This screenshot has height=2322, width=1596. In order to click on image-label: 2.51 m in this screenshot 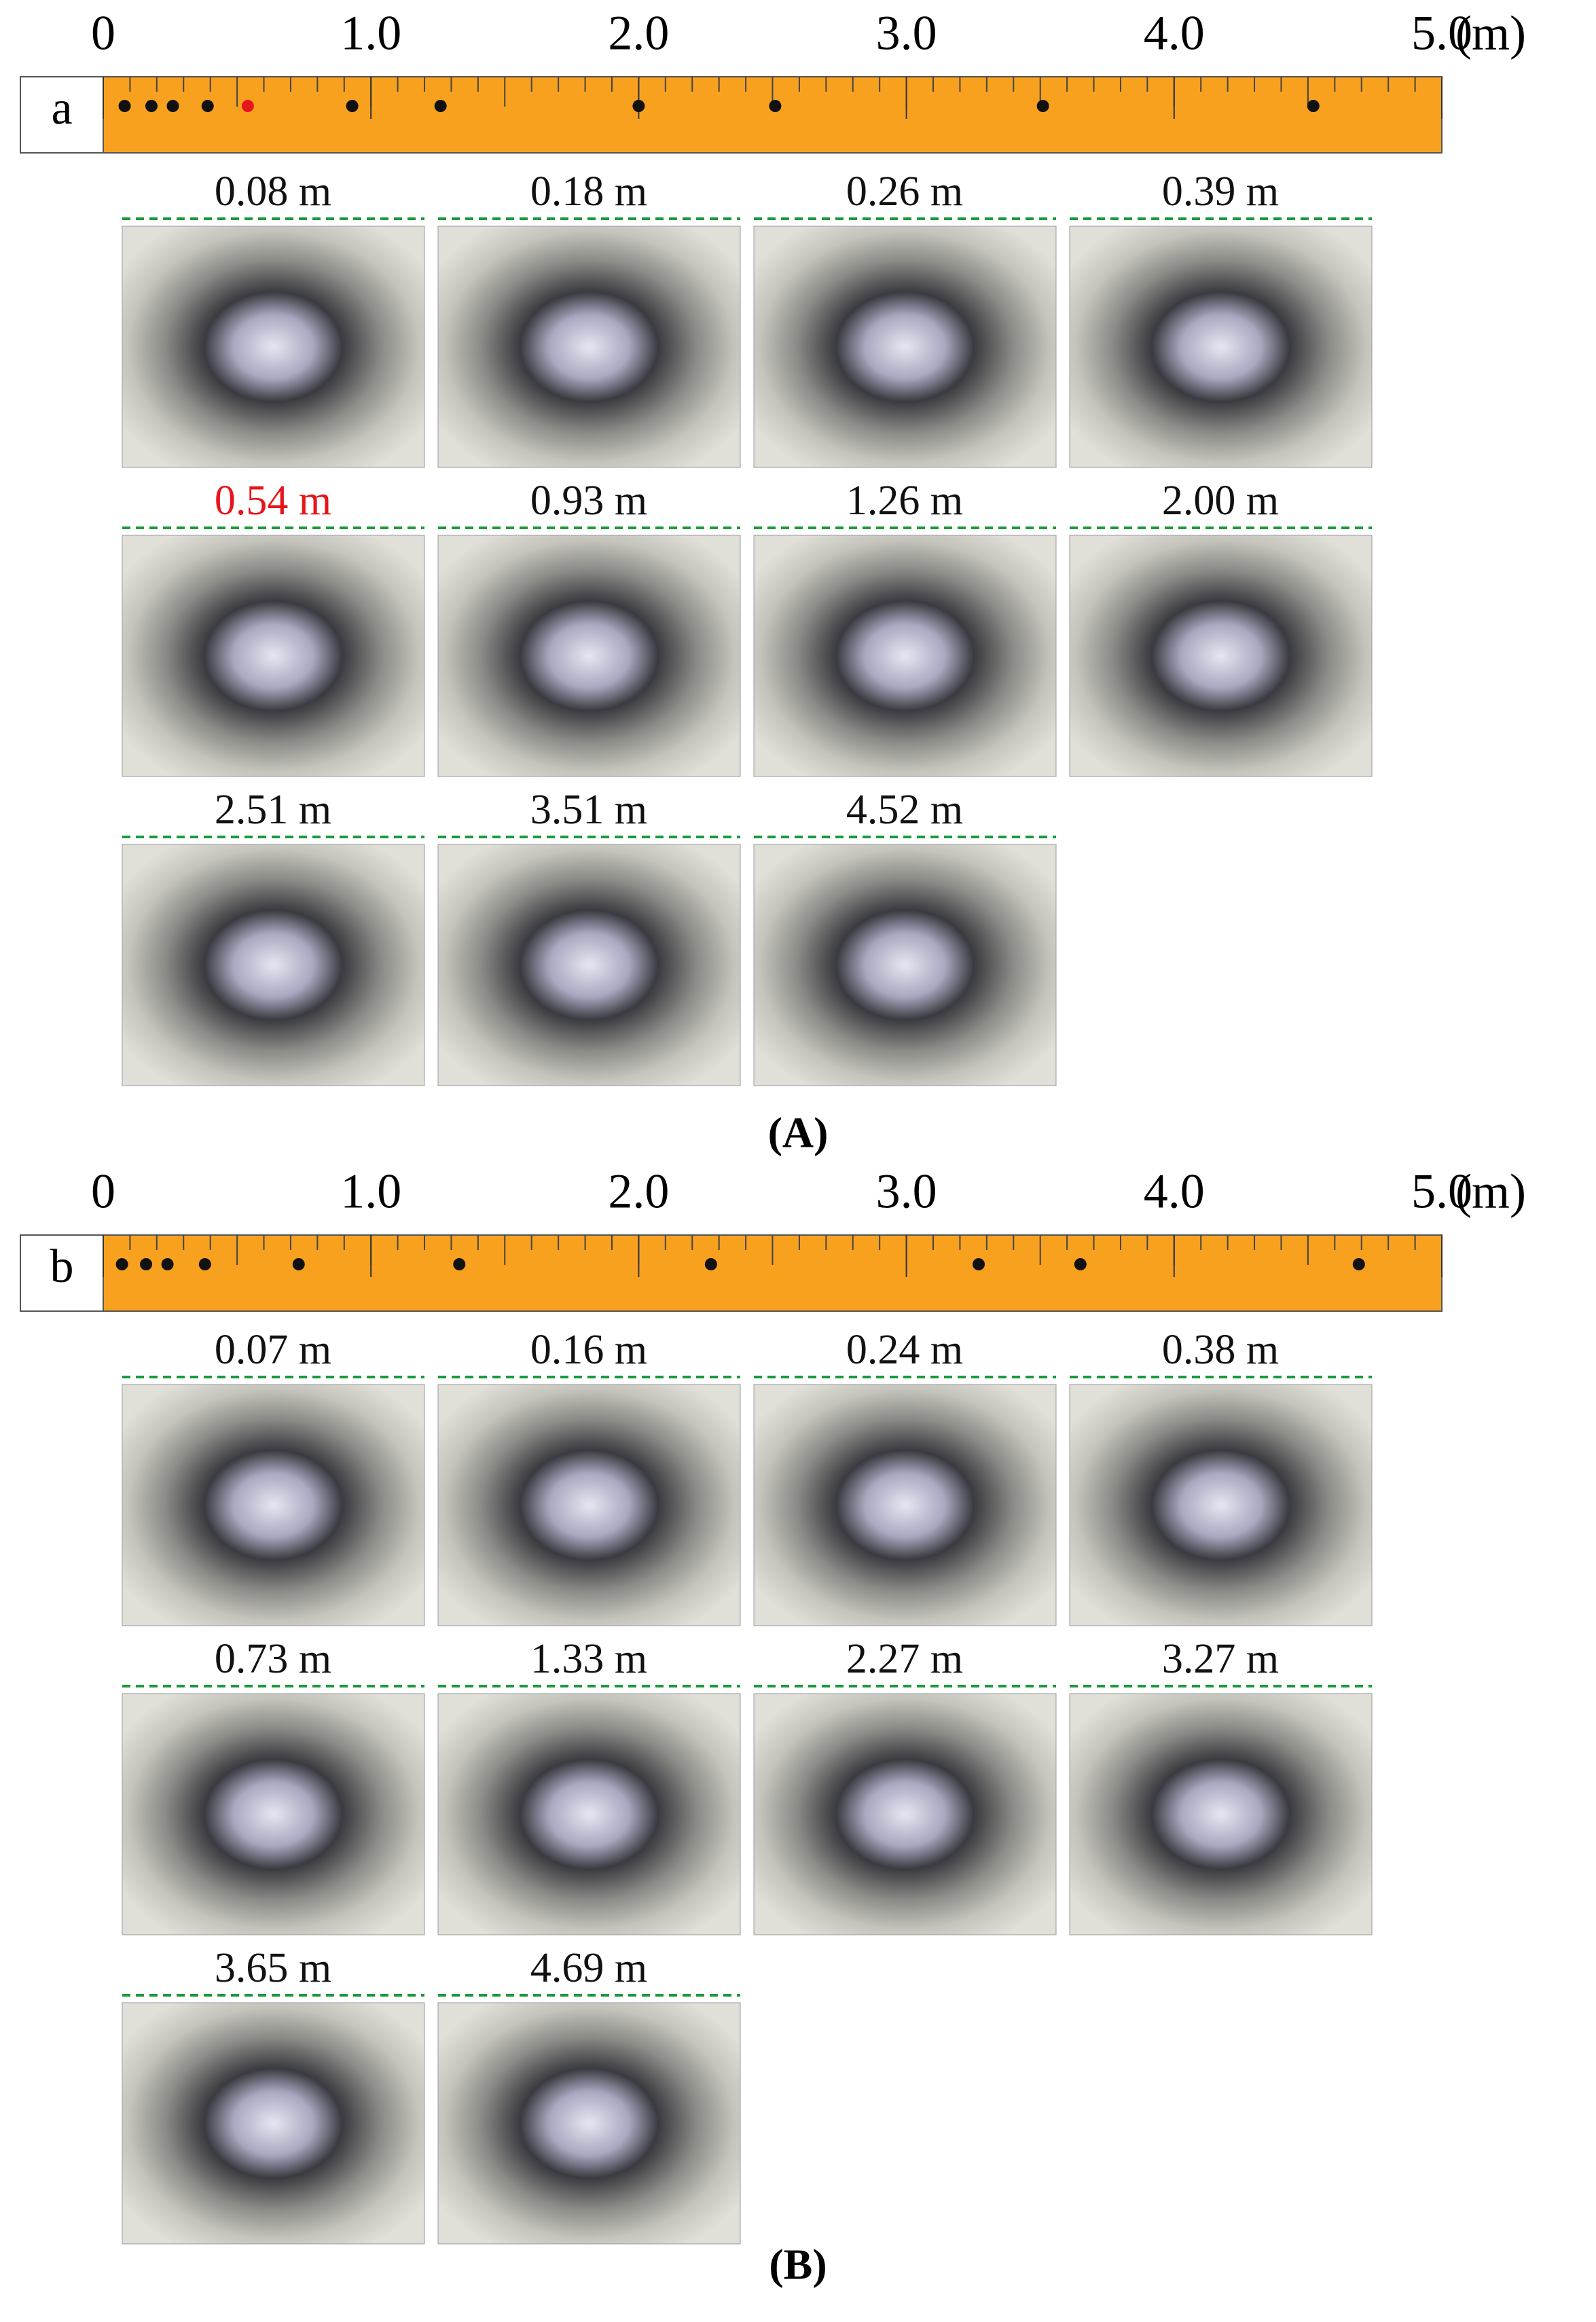, I will do `click(273, 810)`.